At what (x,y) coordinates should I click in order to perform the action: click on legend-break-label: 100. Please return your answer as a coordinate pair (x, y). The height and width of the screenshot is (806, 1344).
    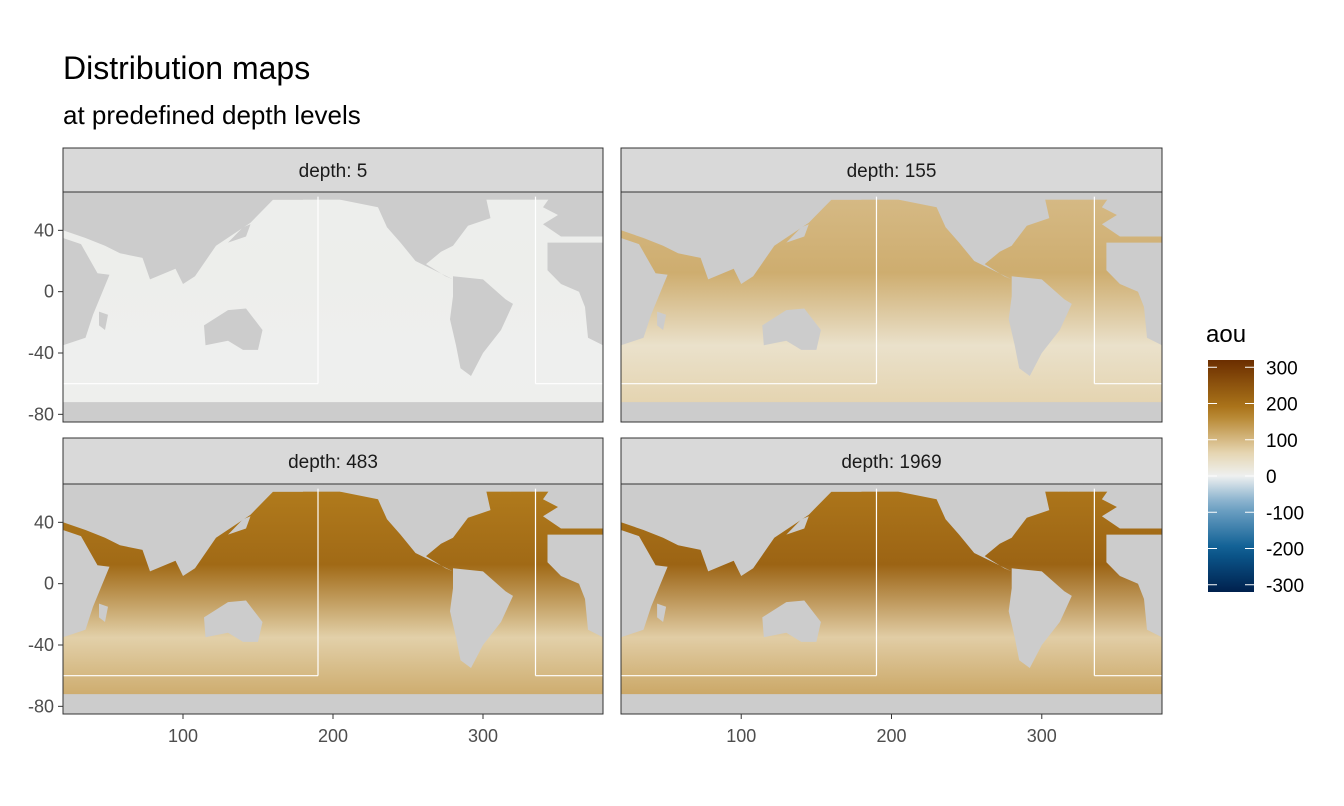
    Looking at the image, I should click on (1282, 441).